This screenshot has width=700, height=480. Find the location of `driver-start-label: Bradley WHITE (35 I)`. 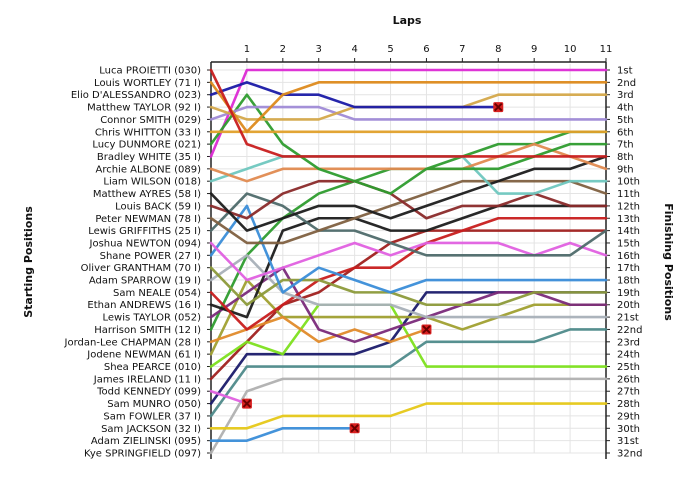

driver-start-label: Bradley WHITE (35 I) is located at coordinates (149, 157).